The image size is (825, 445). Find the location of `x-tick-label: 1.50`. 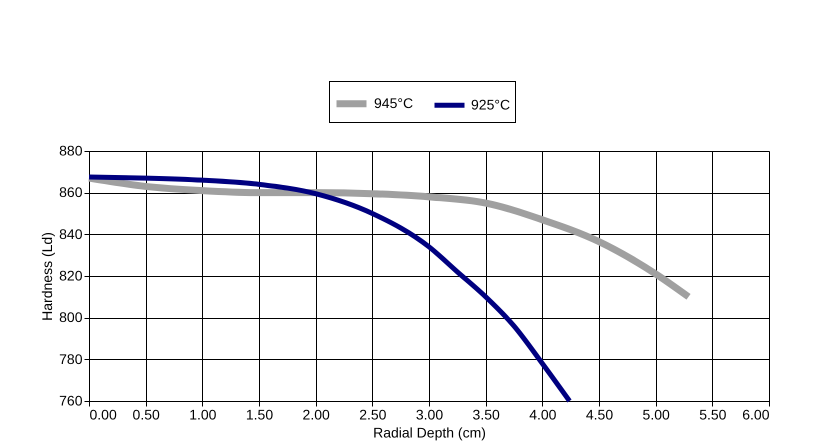

x-tick-label: 1.50 is located at coordinates (260, 414).